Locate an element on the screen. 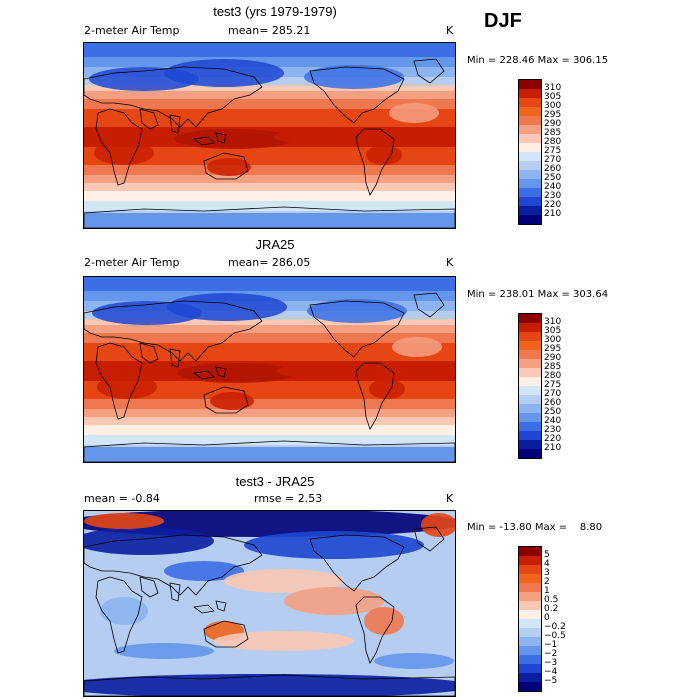  panel-1-mean-label: mean= 285.21 is located at coordinates (269, 30).